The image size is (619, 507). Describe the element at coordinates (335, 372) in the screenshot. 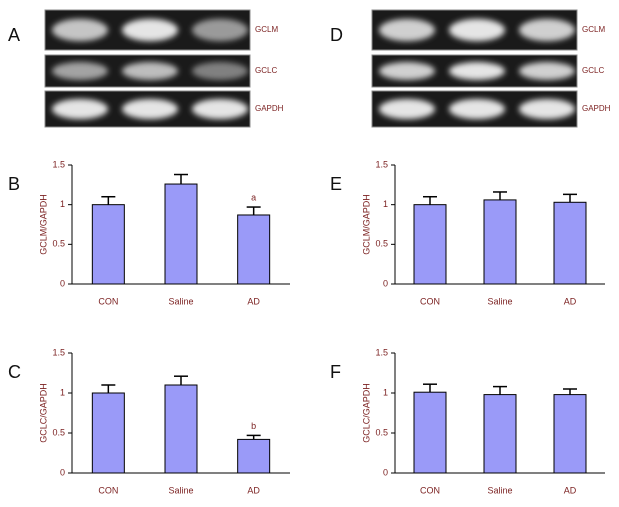

I see `panel-label: F` at that location.